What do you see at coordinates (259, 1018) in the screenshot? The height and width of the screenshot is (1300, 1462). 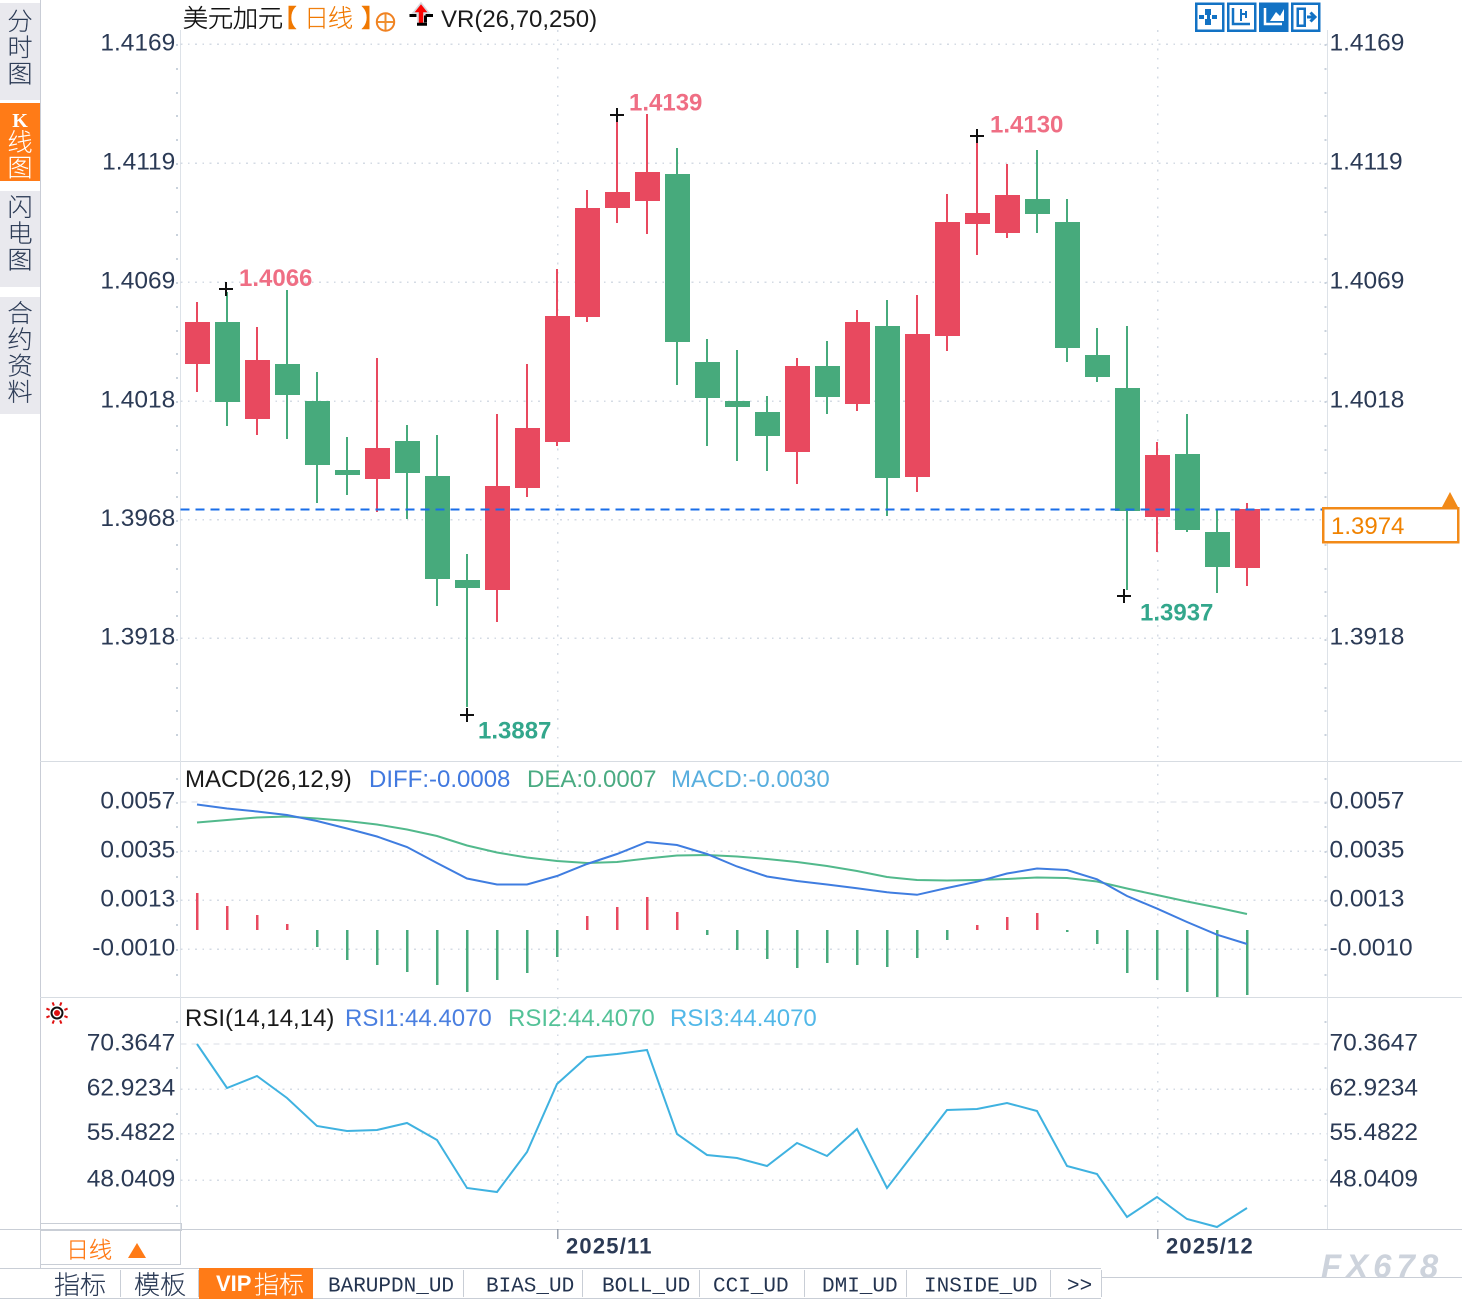 I see `svg-text: RSI(14,14,14)` at bounding box center [259, 1018].